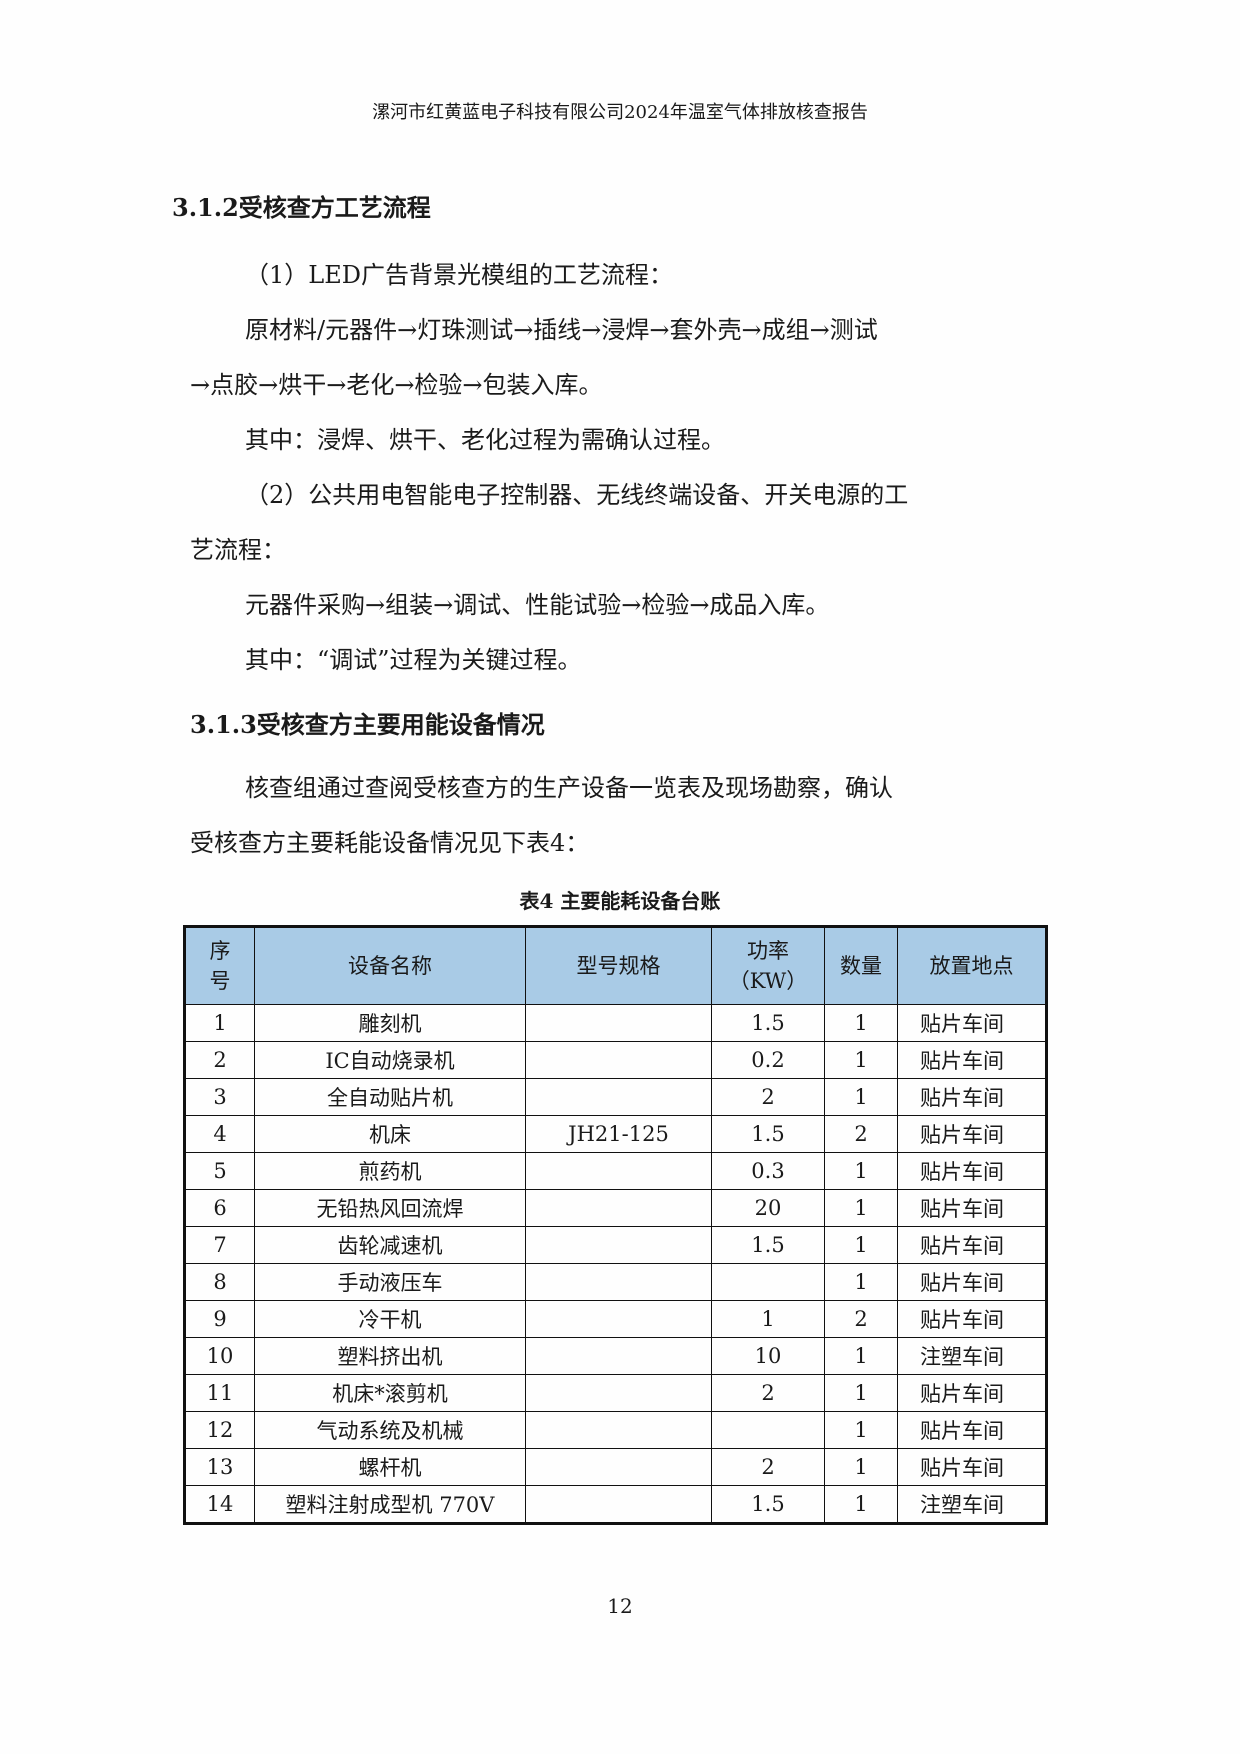 The image size is (1240, 1754). What do you see at coordinates (219, 1467) in the screenshot?
I see `cell-index: 13` at bounding box center [219, 1467].